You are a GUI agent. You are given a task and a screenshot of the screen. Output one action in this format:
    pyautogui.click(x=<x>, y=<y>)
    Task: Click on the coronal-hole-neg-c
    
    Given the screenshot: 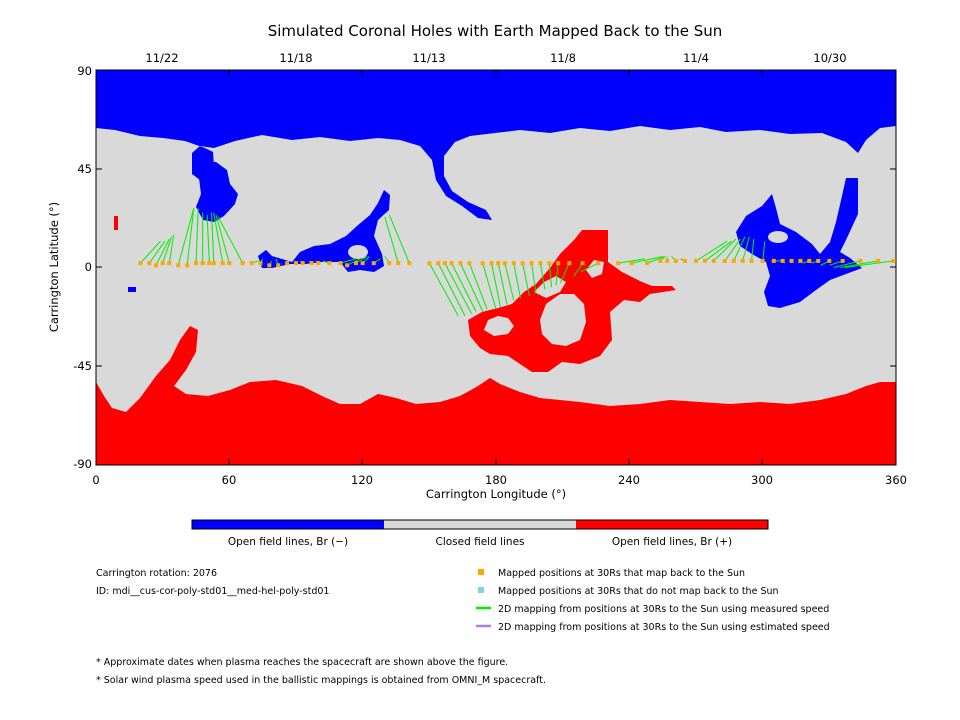 What is the action you would take?
    pyautogui.click(x=799, y=243)
    